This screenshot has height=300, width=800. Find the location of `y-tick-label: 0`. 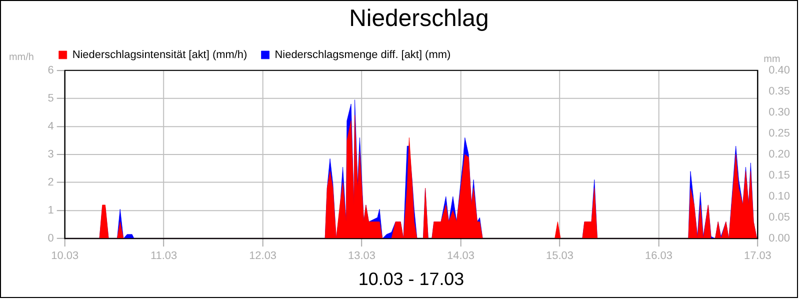

y-tick-label: 0 is located at coordinates (51, 238).